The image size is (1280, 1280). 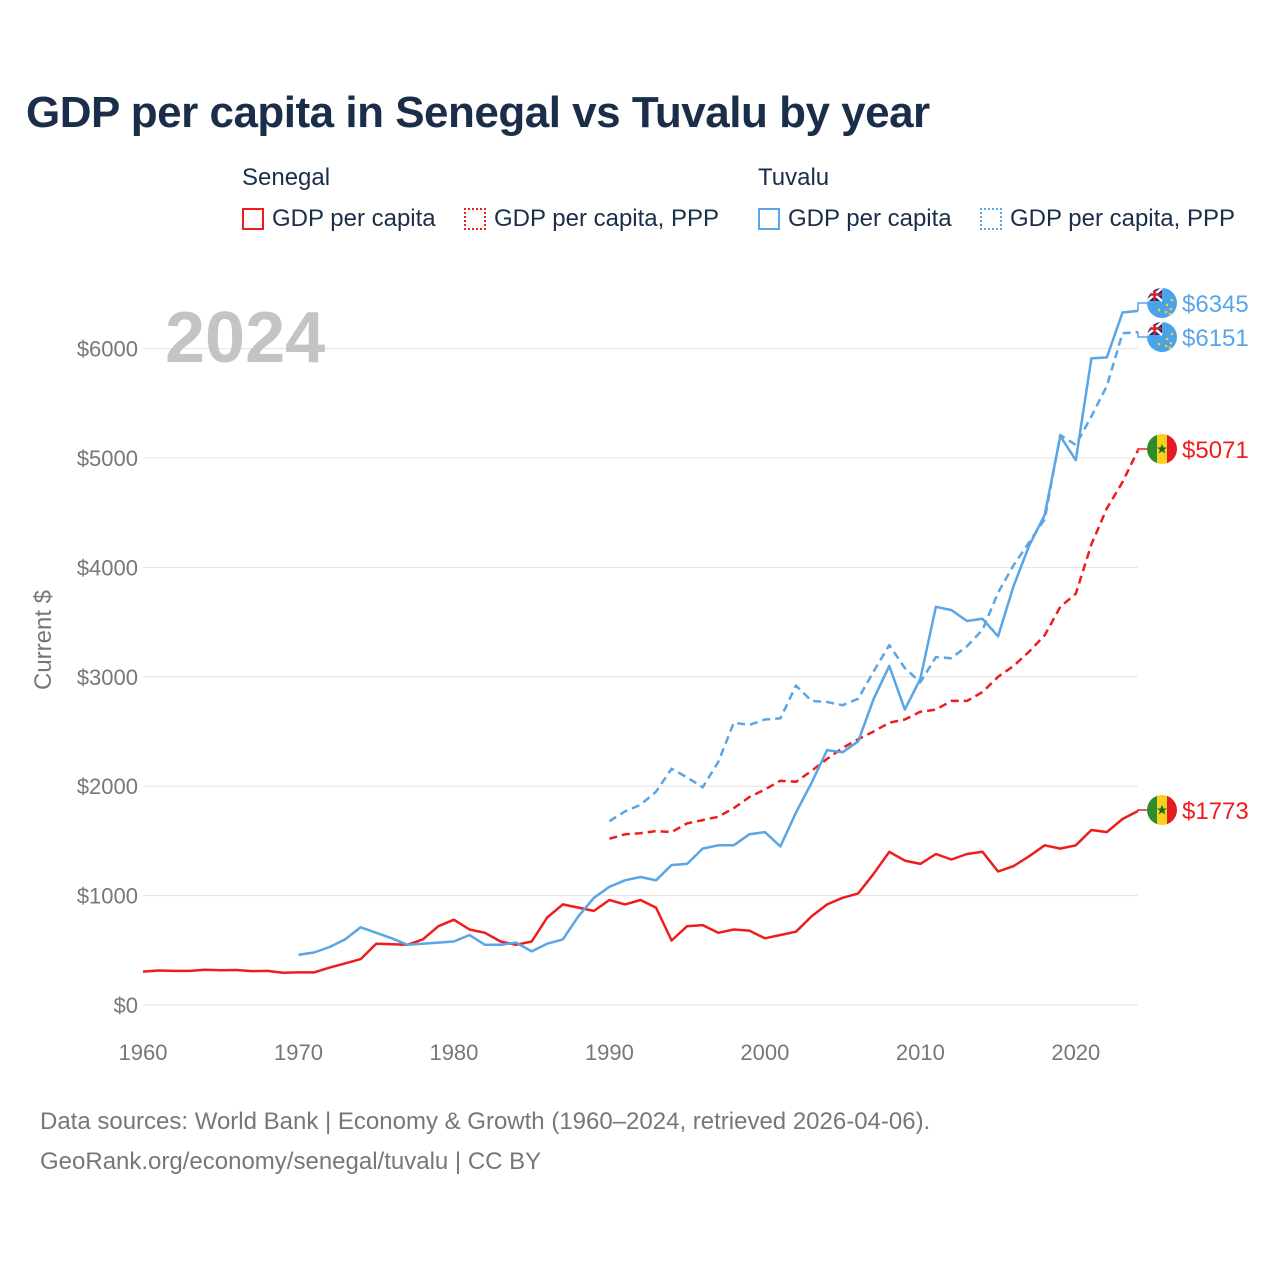 What do you see at coordinates (245, 338) in the screenshot?
I see `year-watermark: 2024` at bounding box center [245, 338].